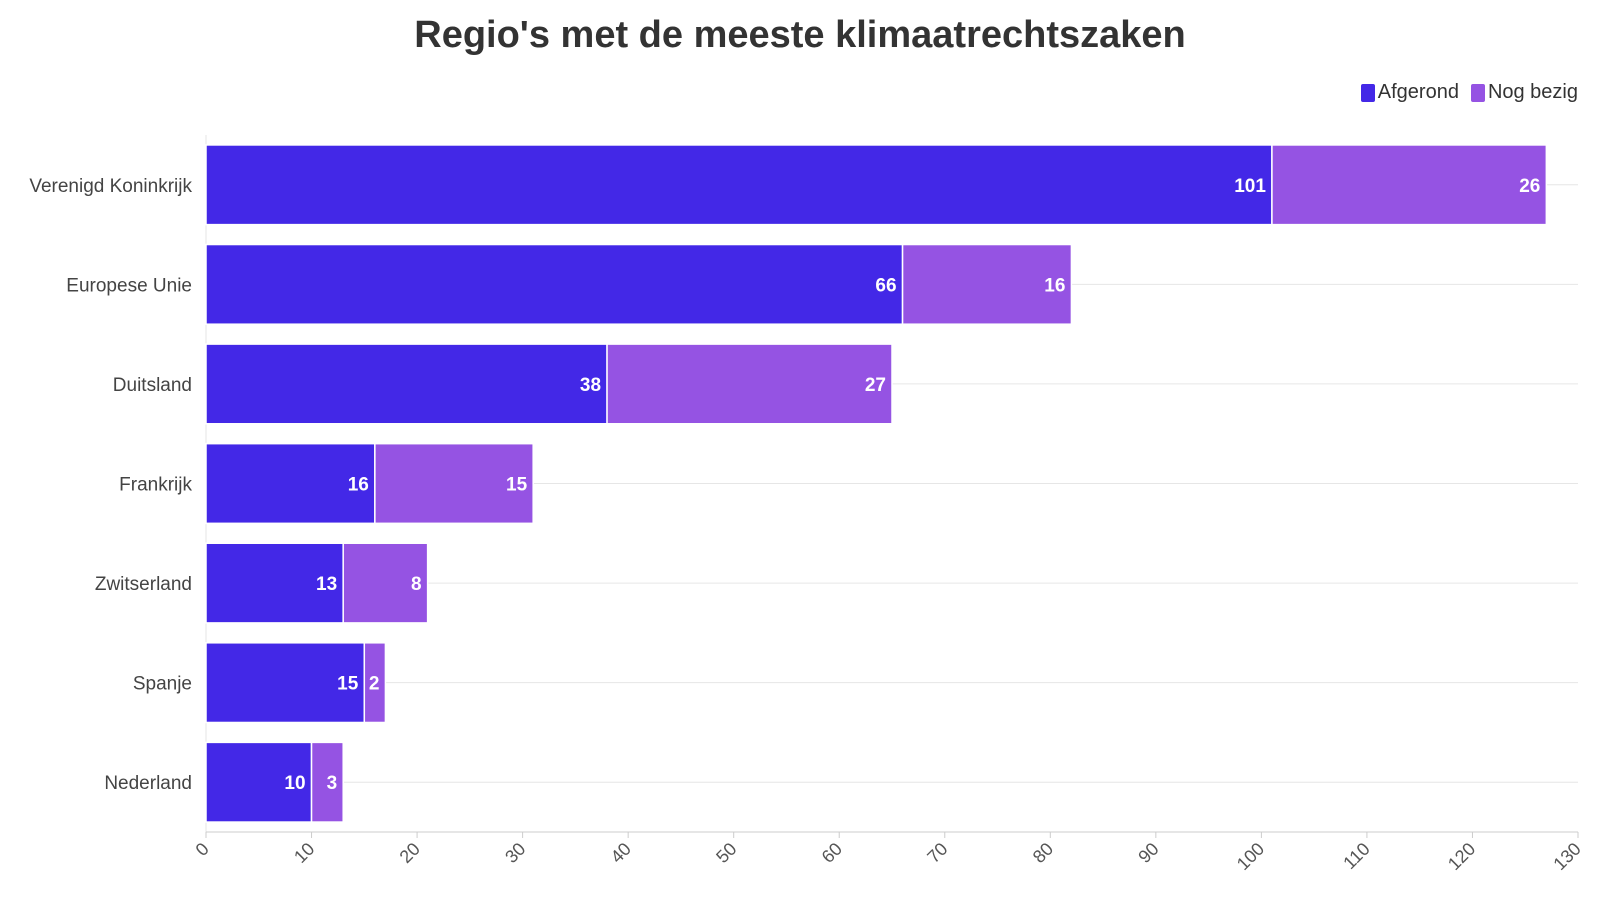 The image size is (1600, 900). What do you see at coordinates (148, 783) in the screenshot?
I see `y-category-label: Nederland` at bounding box center [148, 783].